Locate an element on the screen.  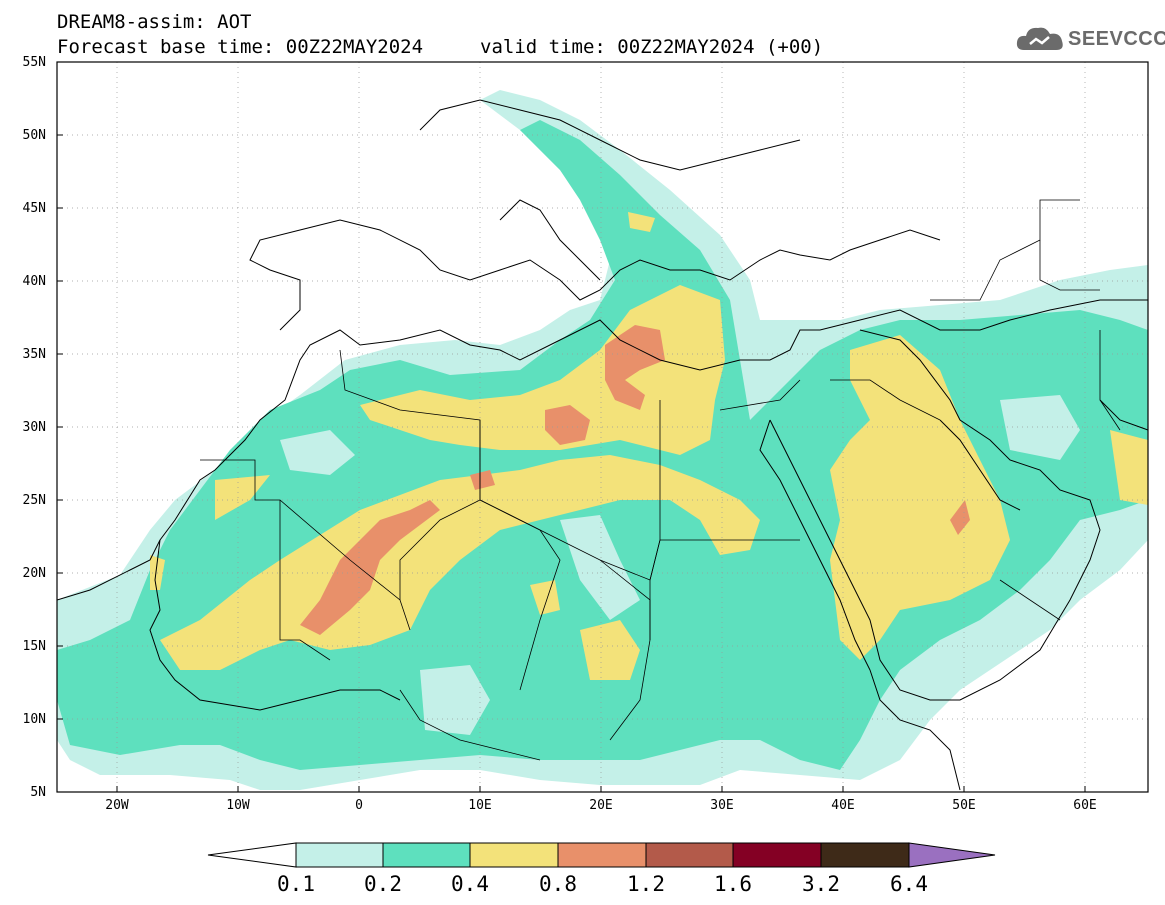
lat-label: 30N is located at coordinates (34, 427).